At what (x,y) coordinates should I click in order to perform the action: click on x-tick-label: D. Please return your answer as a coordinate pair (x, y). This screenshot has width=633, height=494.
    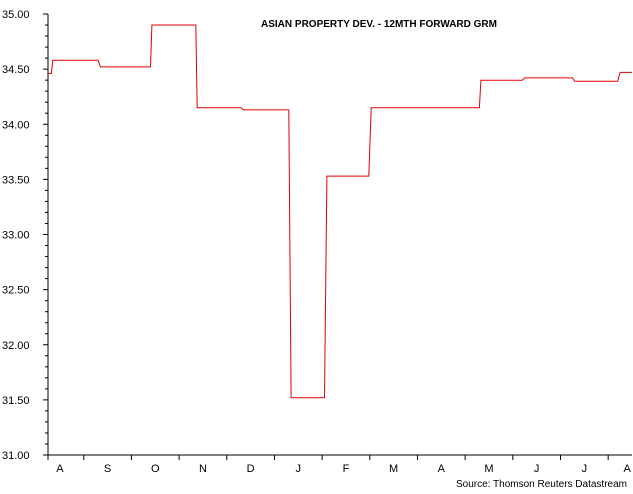
    Looking at the image, I should click on (251, 469).